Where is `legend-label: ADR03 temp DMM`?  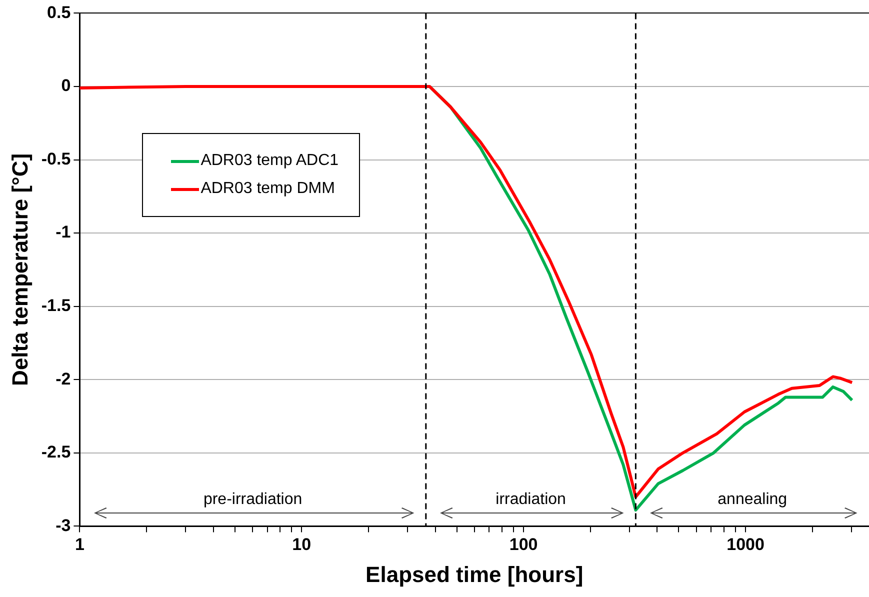
legend-label: ADR03 temp DMM is located at coordinates (267, 189).